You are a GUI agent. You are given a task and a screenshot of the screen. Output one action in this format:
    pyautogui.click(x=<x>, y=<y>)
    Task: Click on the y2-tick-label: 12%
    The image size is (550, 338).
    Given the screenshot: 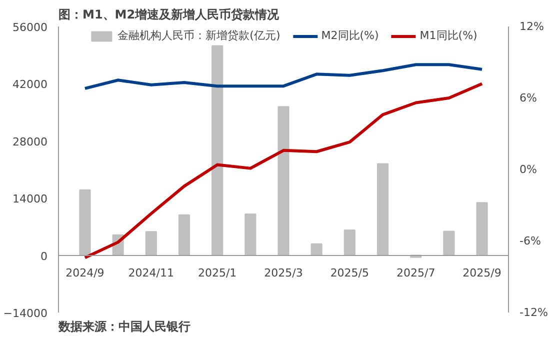 What is the action you would take?
    pyautogui.click(x=532, y=26)
    